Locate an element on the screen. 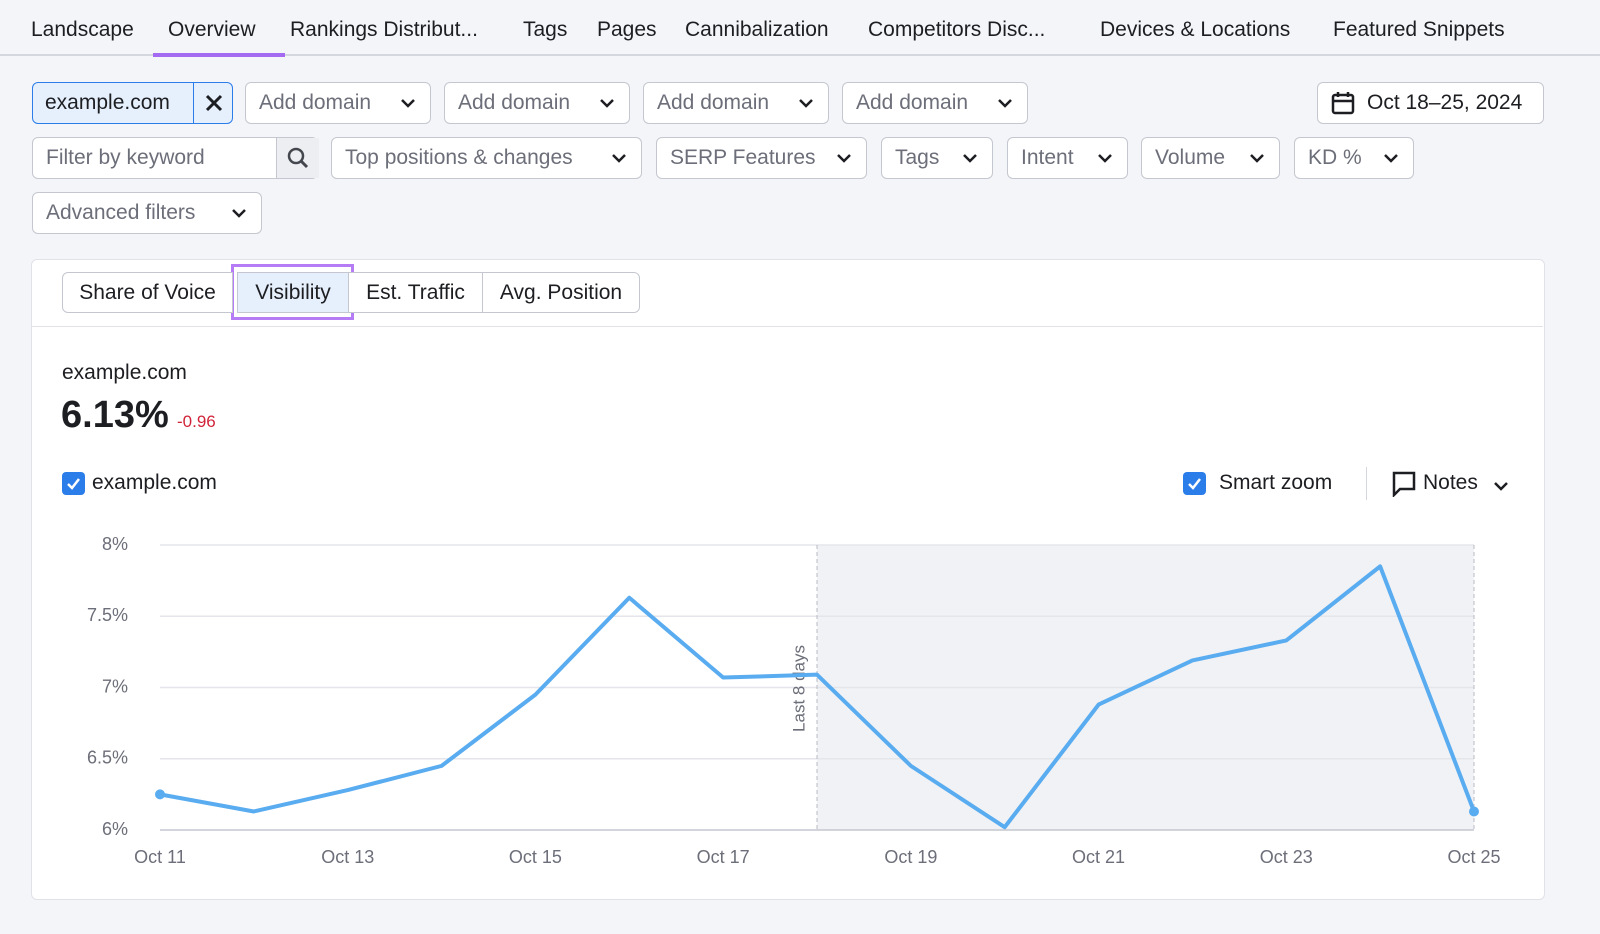 Image resolution: width=1600 pixels, height=934 pixels. nav-tab: Devices & Locations is located at coordinates (1195, 30).